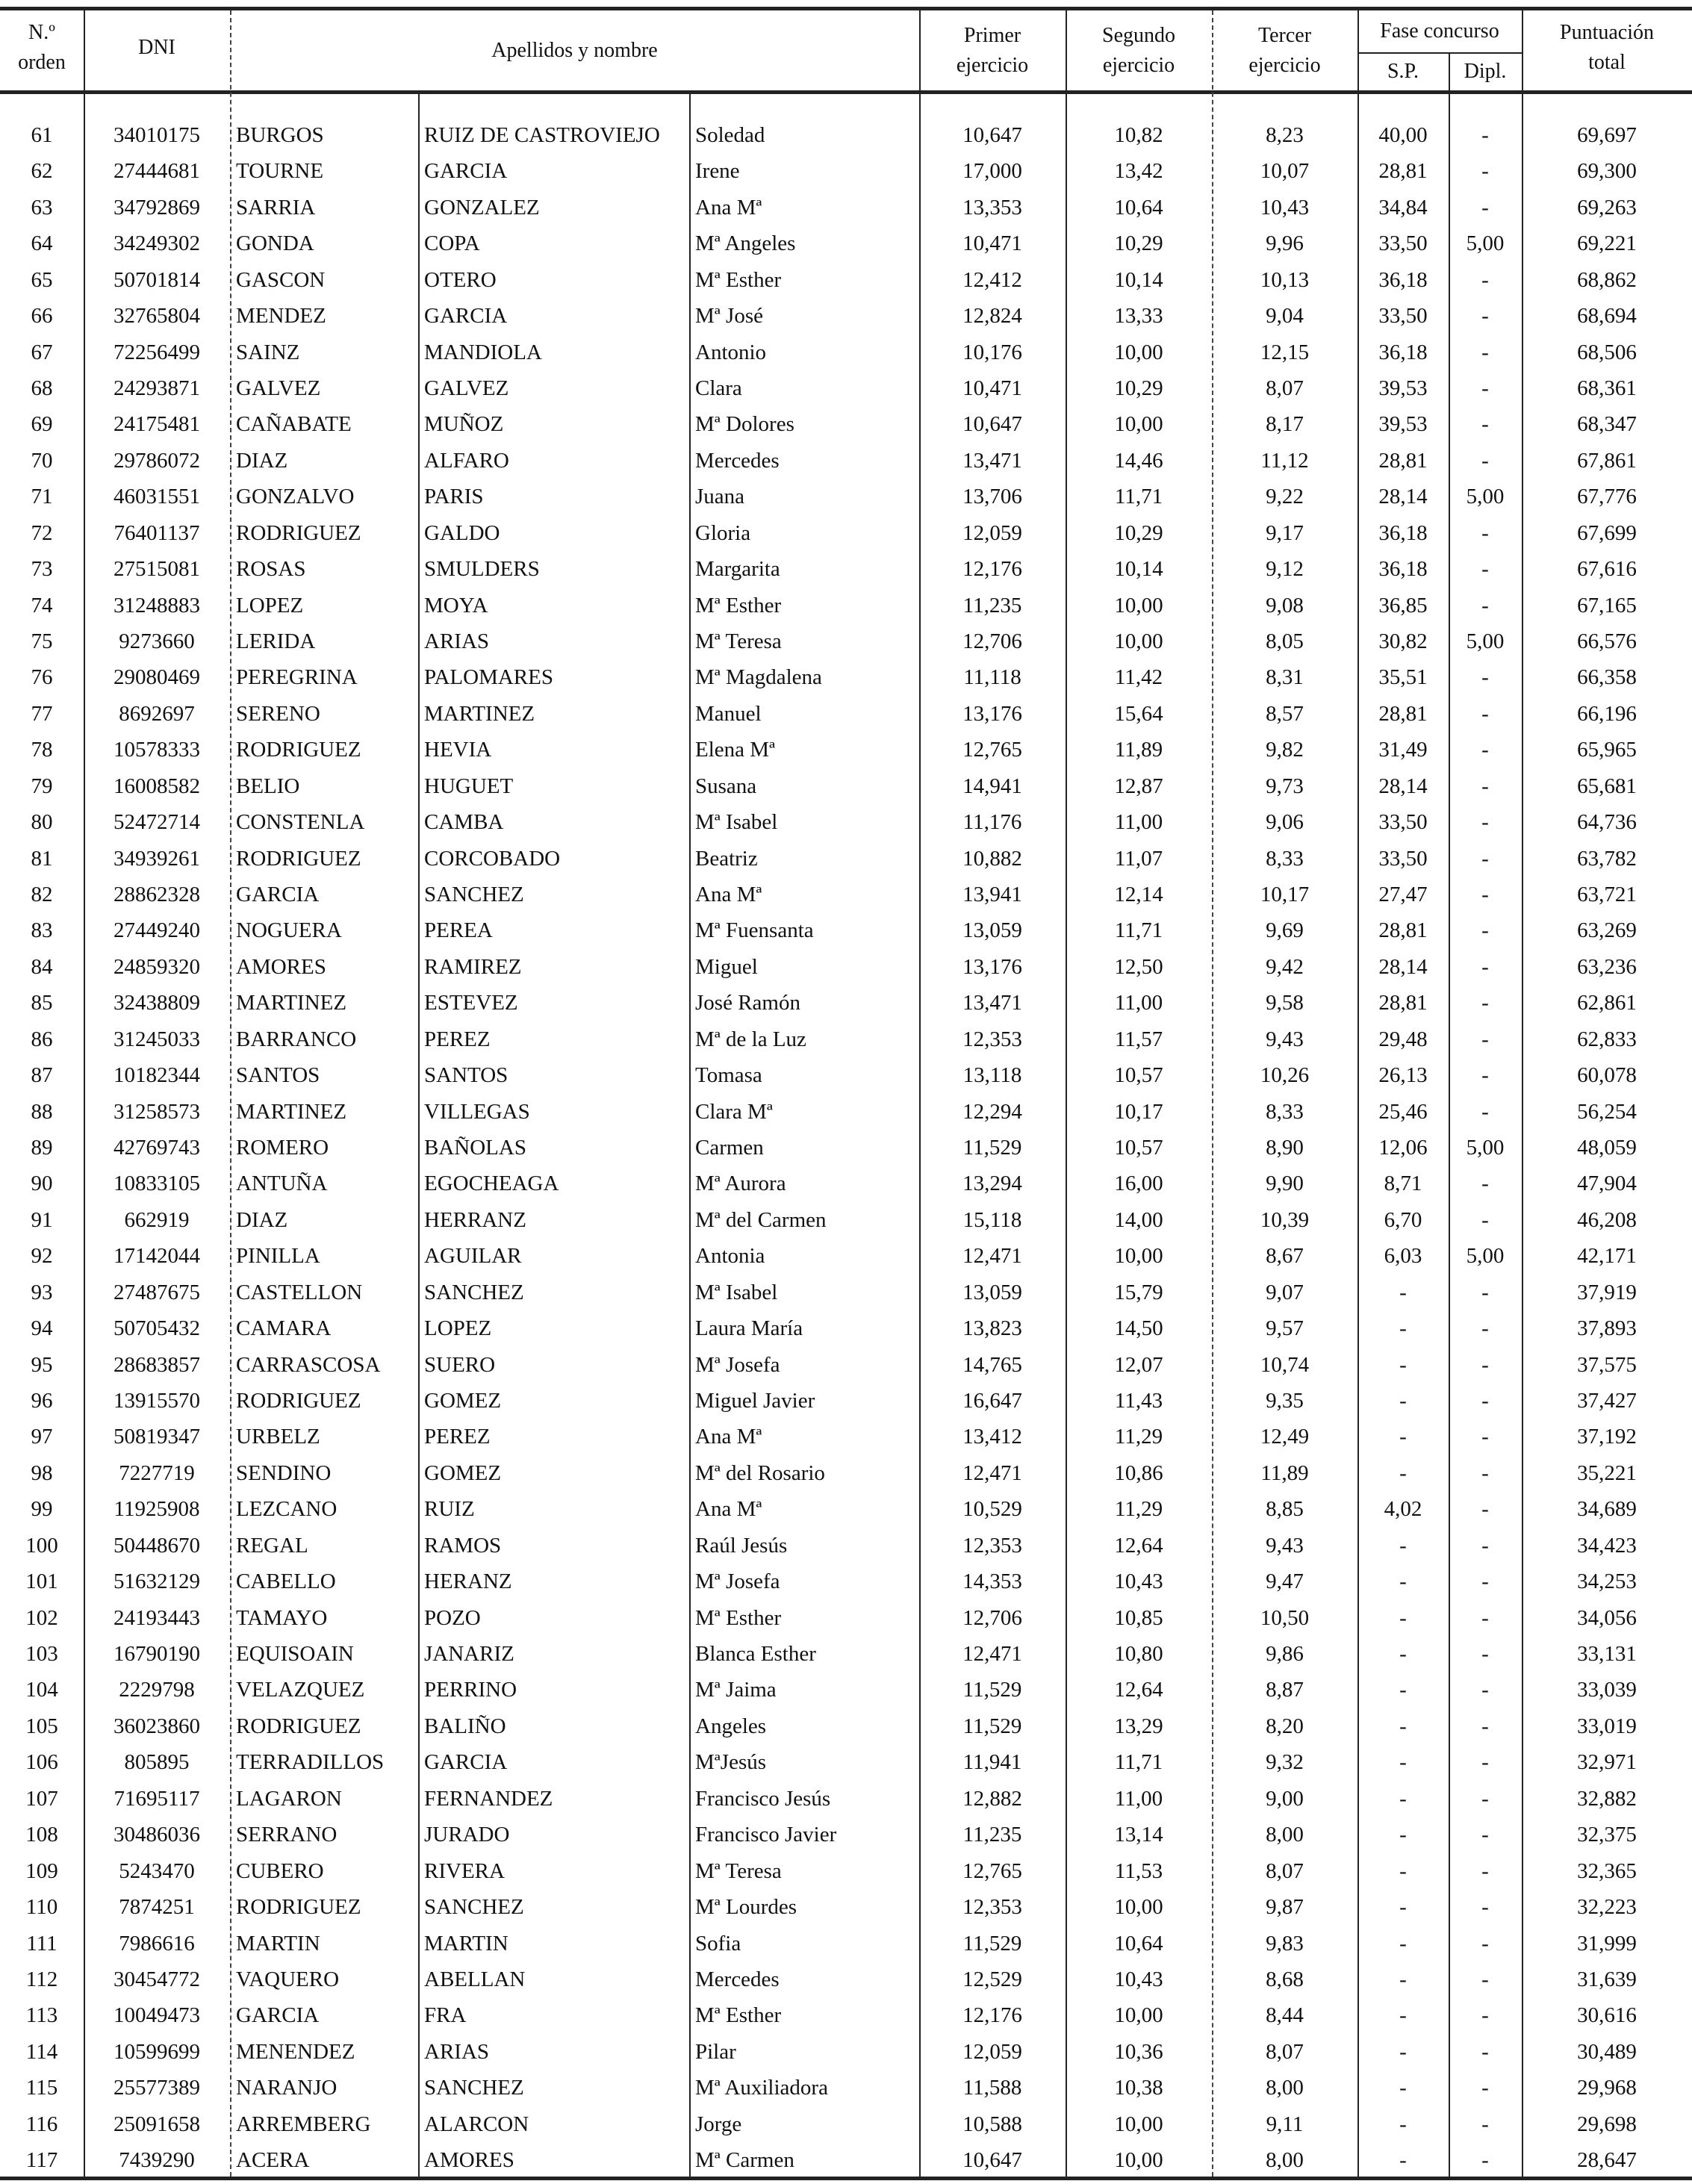  I want to click on cell-total: 31,999, so click(1607, 1943).